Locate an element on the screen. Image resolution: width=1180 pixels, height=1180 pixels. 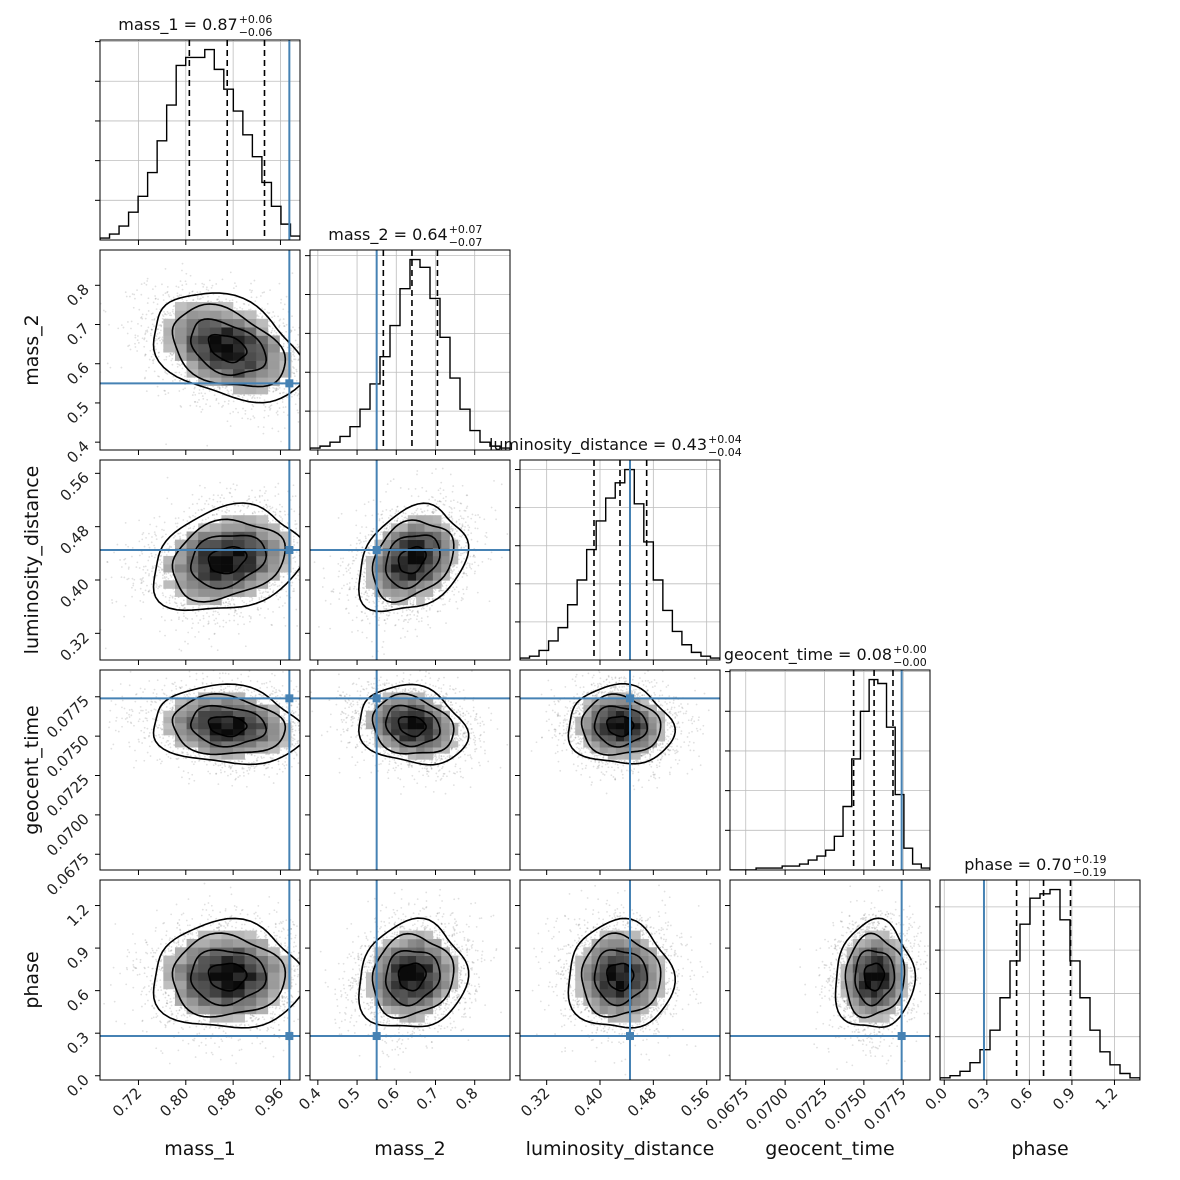
truth-marker is located at coordinates (289, 383).